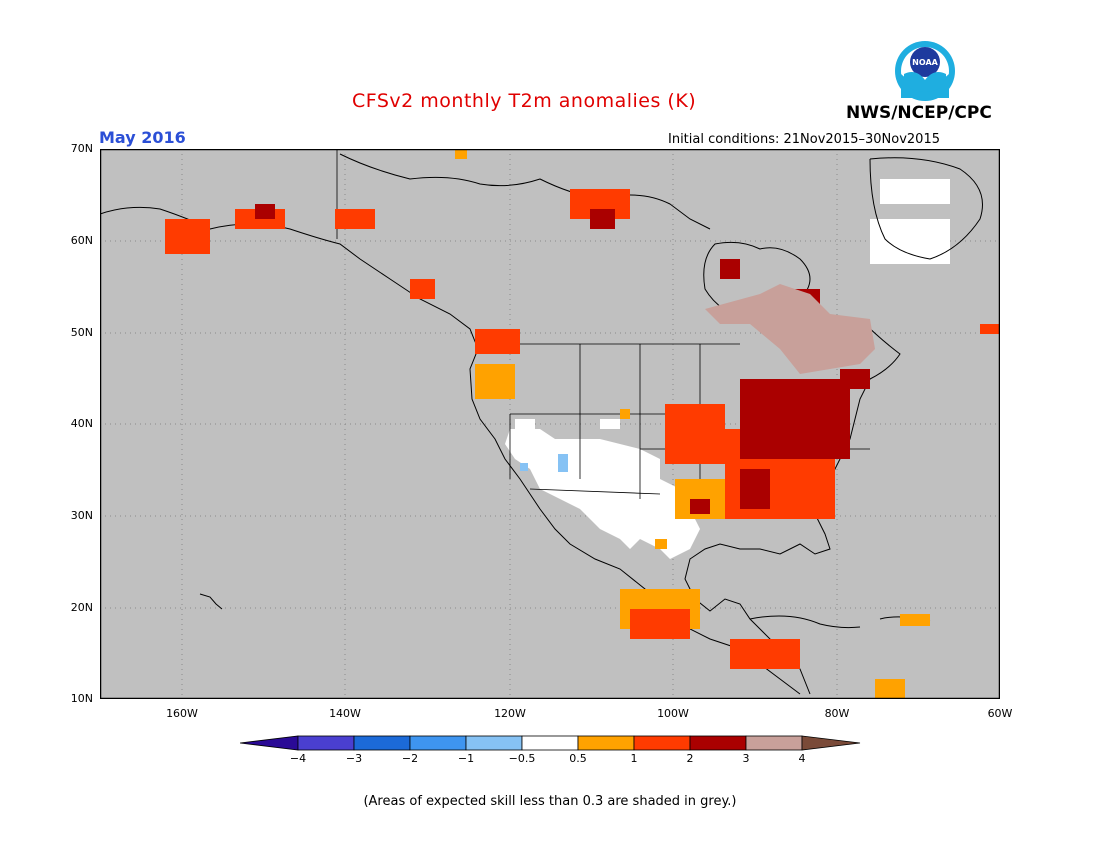  Describe the element at coordinates (81, 607) in the screenshot. I see `lat-label-20n: 20N` at that location.